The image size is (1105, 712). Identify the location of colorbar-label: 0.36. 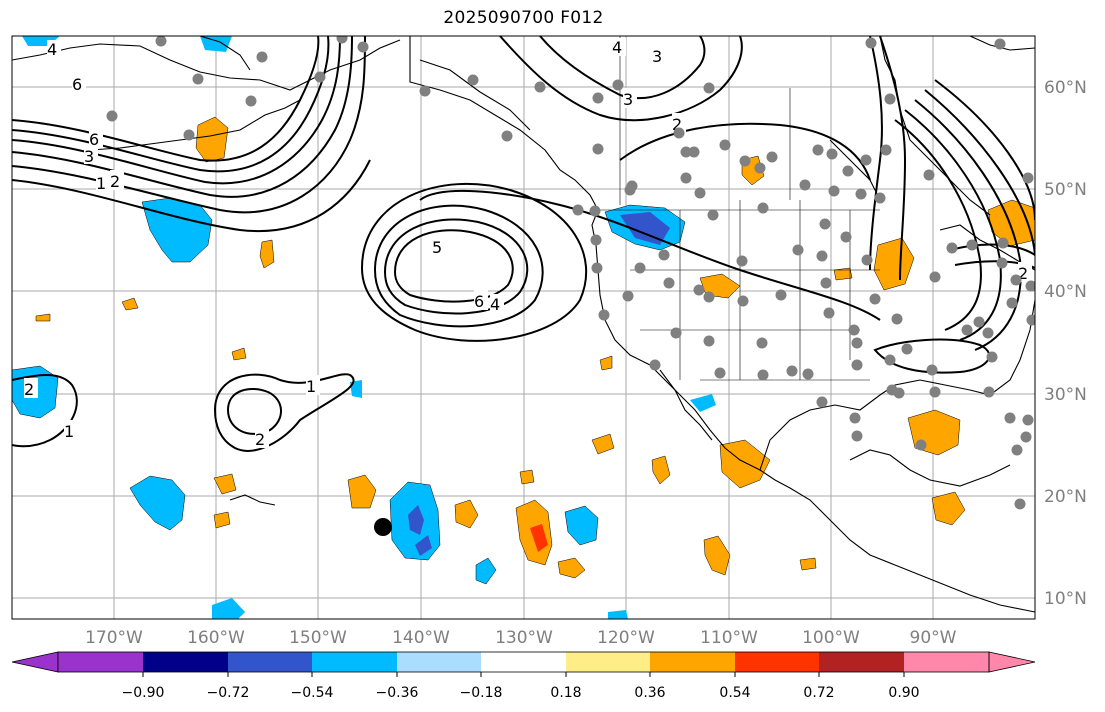
(649, 693).